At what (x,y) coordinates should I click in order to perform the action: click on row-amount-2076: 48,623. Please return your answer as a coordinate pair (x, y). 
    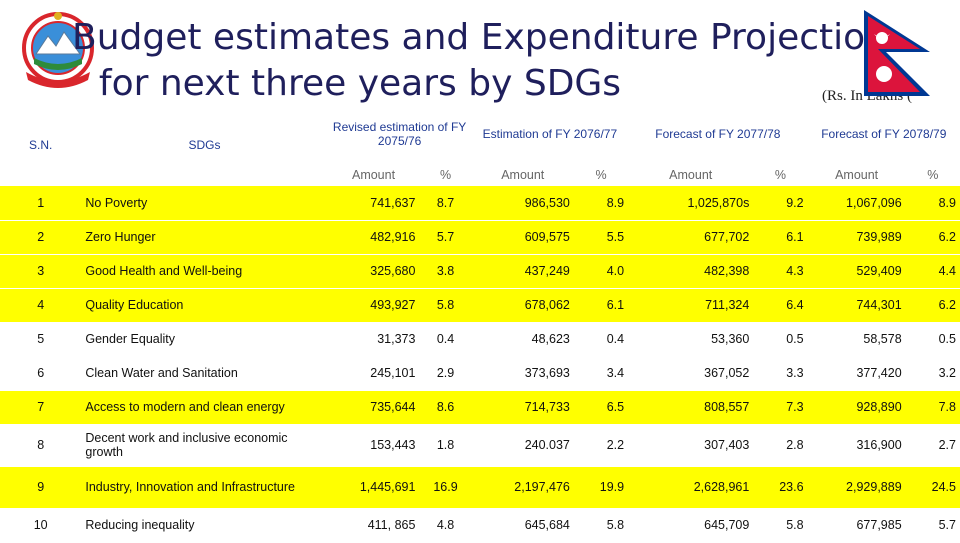
    Looking at the image, I should click on (522, 339).